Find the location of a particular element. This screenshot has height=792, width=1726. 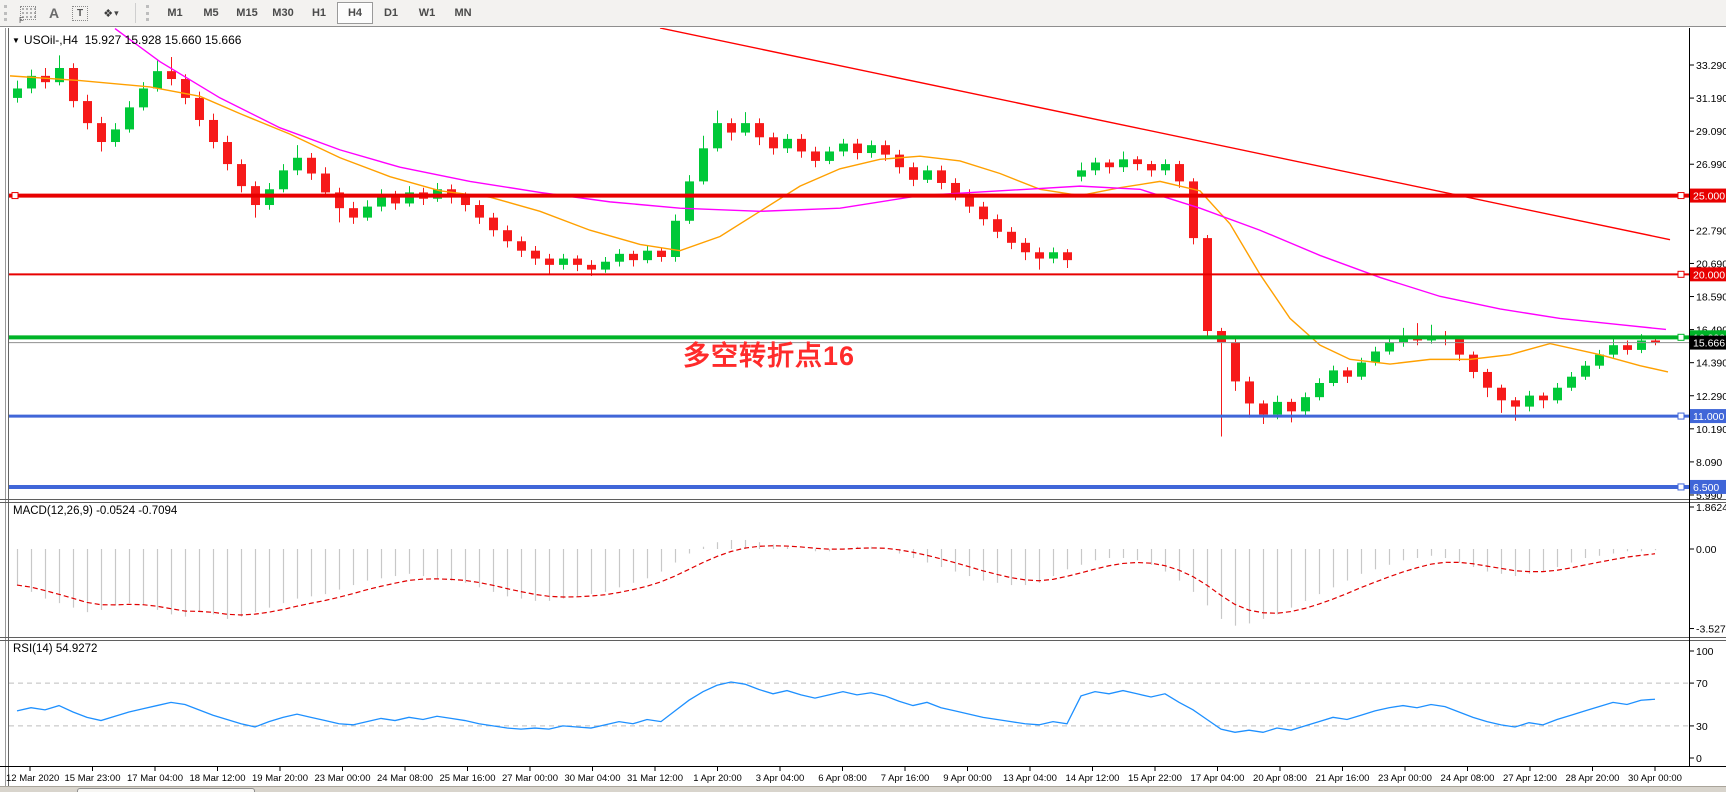

svg-text: 15 Mar 23:00 is located at coordinates (93, 778).